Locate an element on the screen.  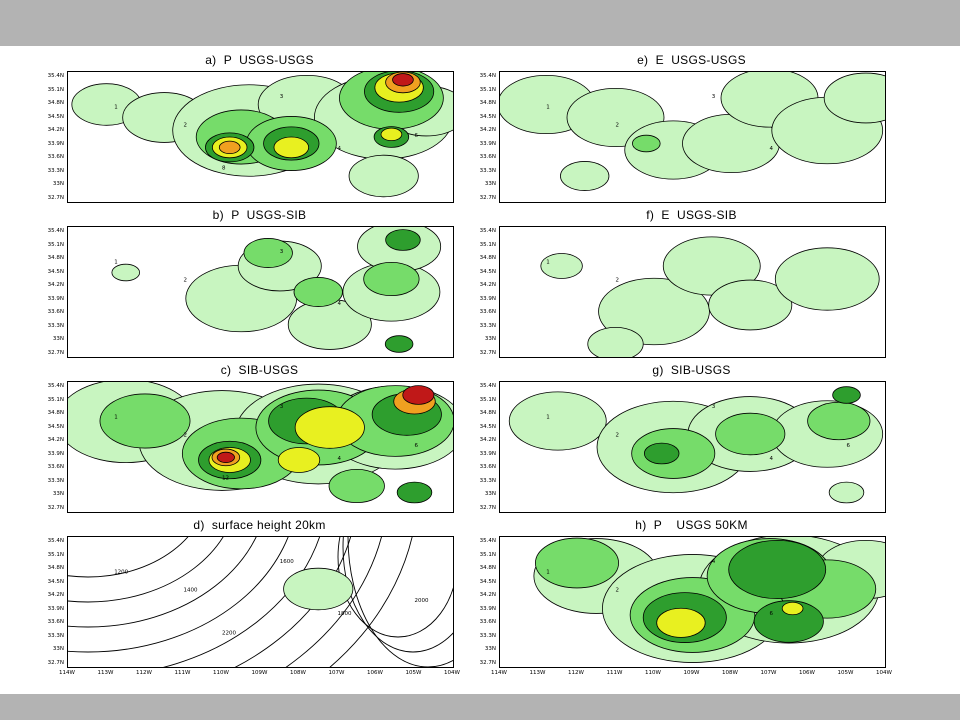
x-tick-label: 110W is located at coordinates (221, 673).